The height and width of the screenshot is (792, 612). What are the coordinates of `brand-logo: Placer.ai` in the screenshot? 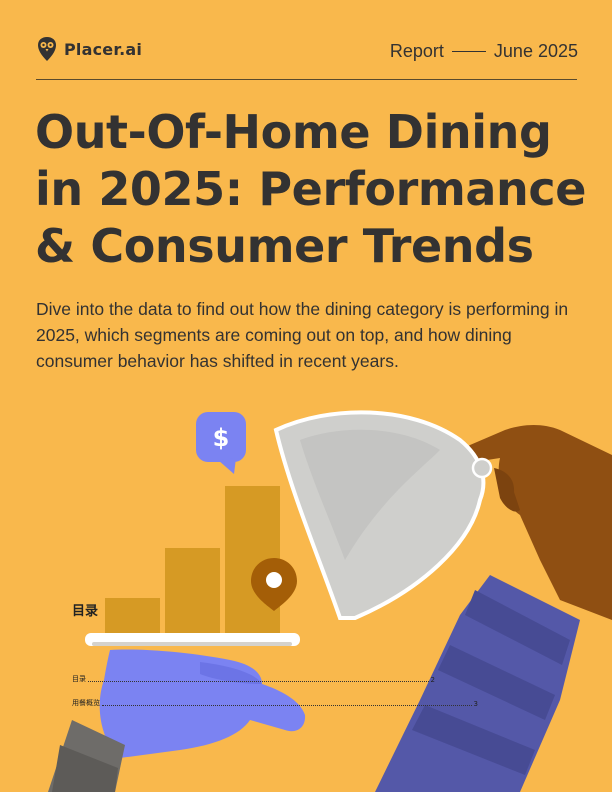 It's located at (89, 49).